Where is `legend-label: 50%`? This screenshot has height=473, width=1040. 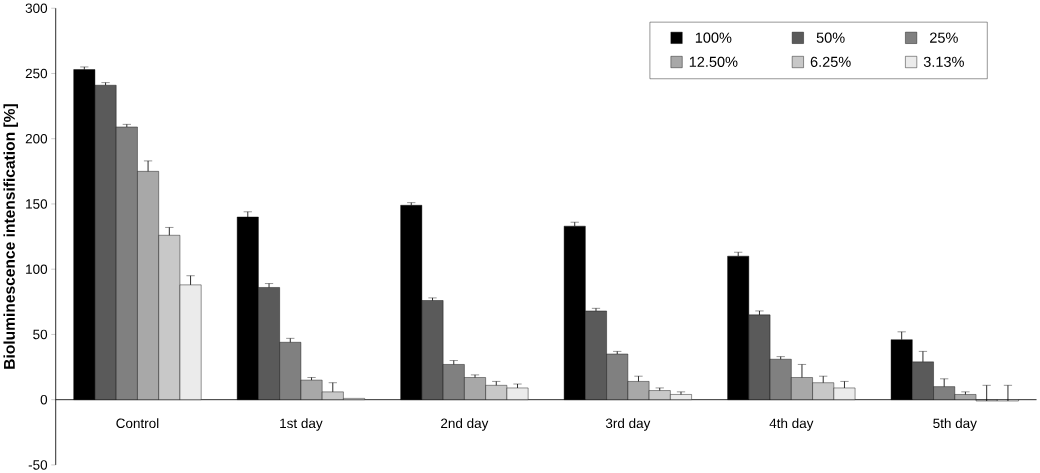
legend-label: 50% is located at coordinates (830, 37).